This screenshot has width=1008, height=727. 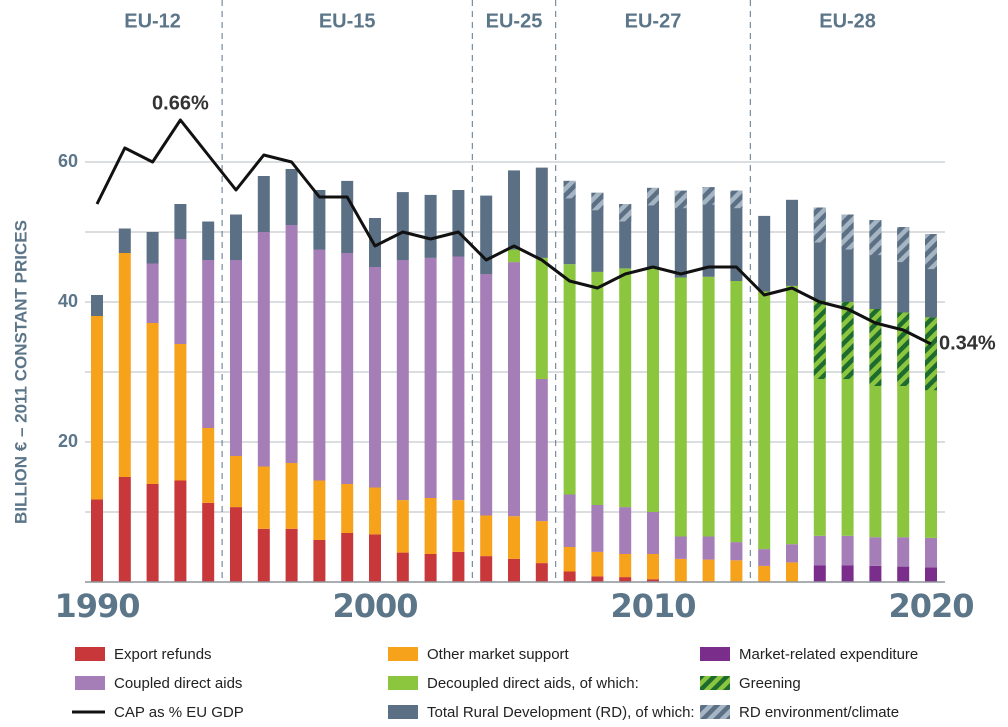 I want to click on y-tick-label: 20, so click(x=68, y=441).